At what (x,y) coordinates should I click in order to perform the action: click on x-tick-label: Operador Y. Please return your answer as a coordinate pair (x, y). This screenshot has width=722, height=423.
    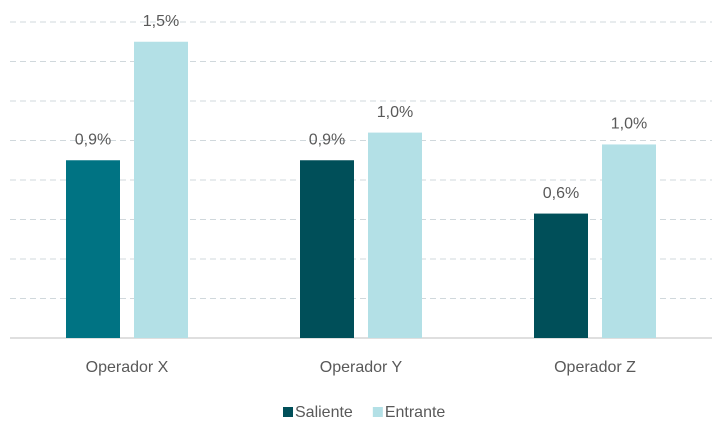
    Looking at the image, I should click on (361, 367).